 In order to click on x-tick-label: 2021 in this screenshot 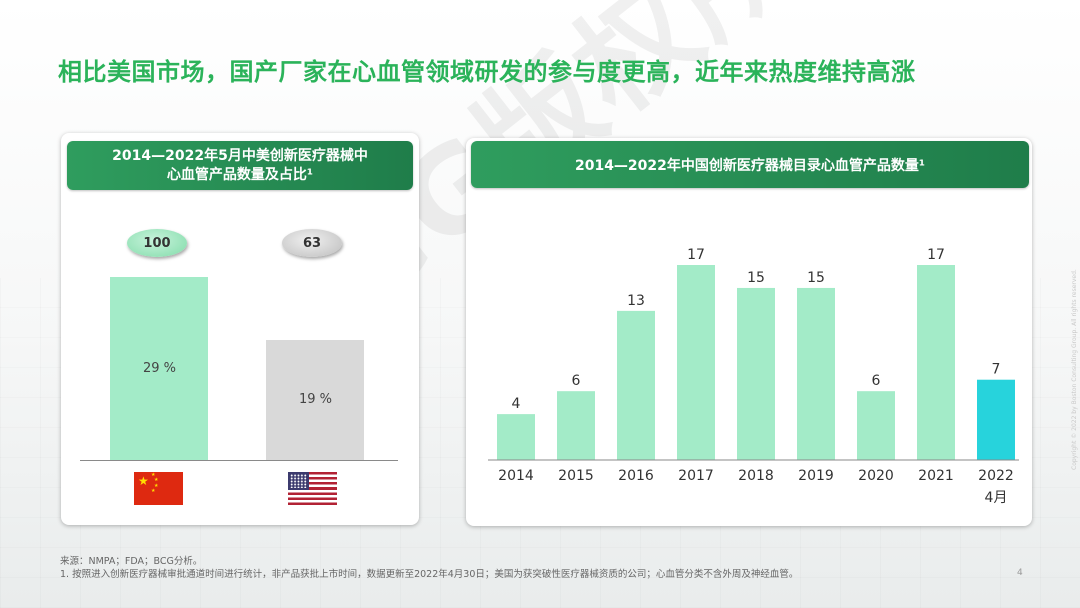, I will do `click(936, 476)`.